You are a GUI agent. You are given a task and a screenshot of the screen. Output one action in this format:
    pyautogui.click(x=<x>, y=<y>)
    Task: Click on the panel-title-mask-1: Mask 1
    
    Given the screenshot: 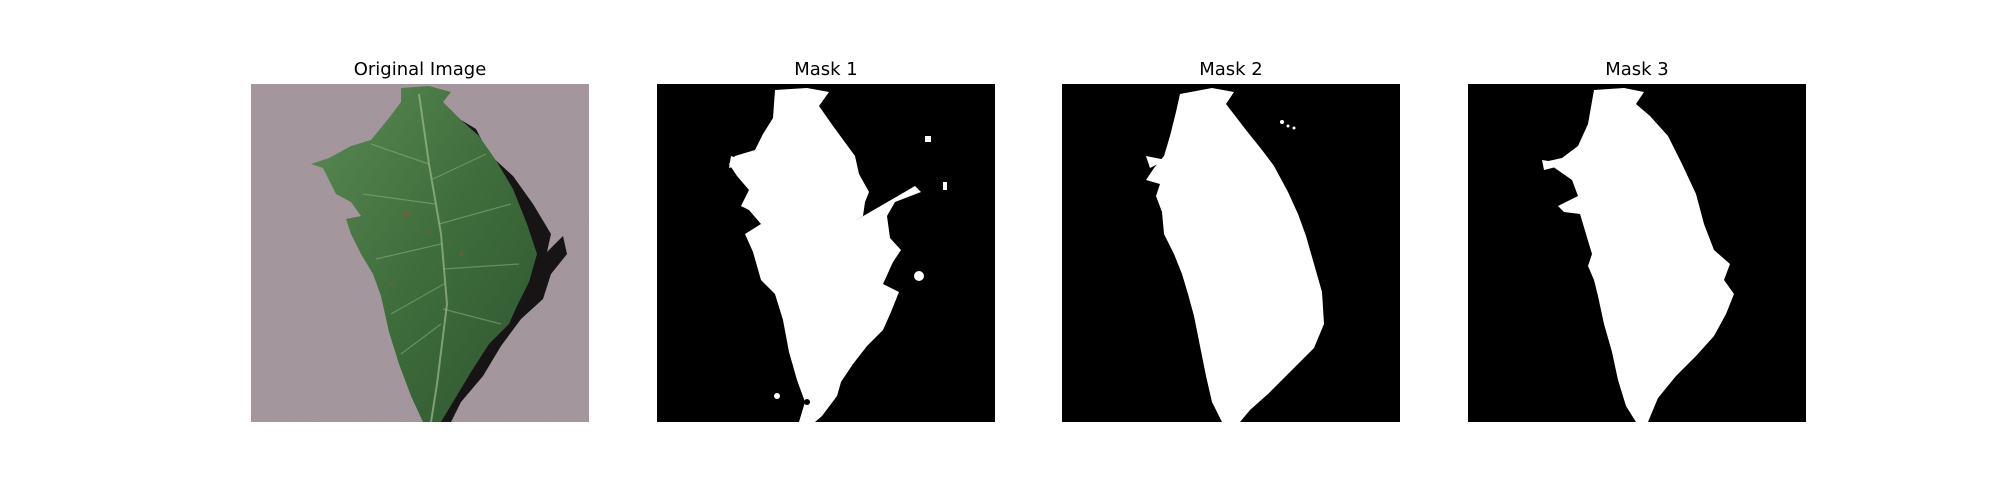 What is the action you would take?
    pyautogui.click(x=826, y=69)
    